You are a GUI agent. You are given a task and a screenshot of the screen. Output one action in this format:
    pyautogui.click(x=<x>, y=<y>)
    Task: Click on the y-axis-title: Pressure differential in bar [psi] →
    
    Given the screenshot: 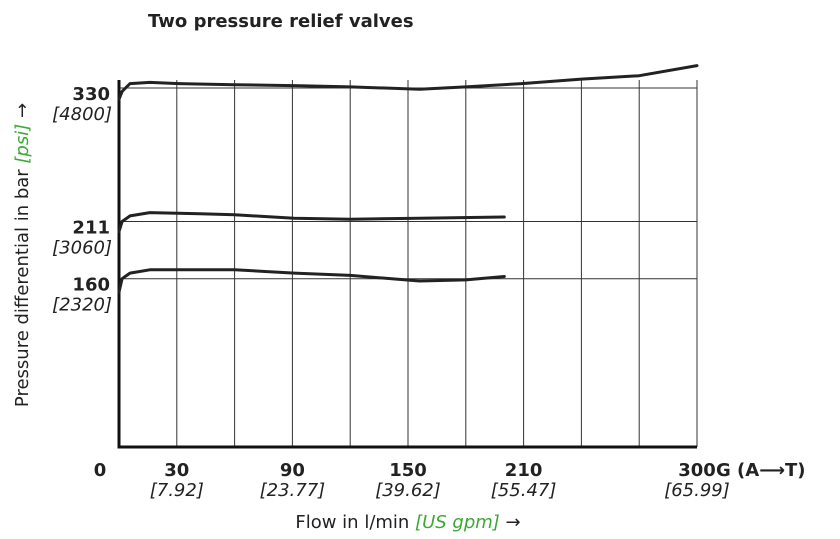 What is the action you would take?
    pyautogui.click(x=22, y=255)
    